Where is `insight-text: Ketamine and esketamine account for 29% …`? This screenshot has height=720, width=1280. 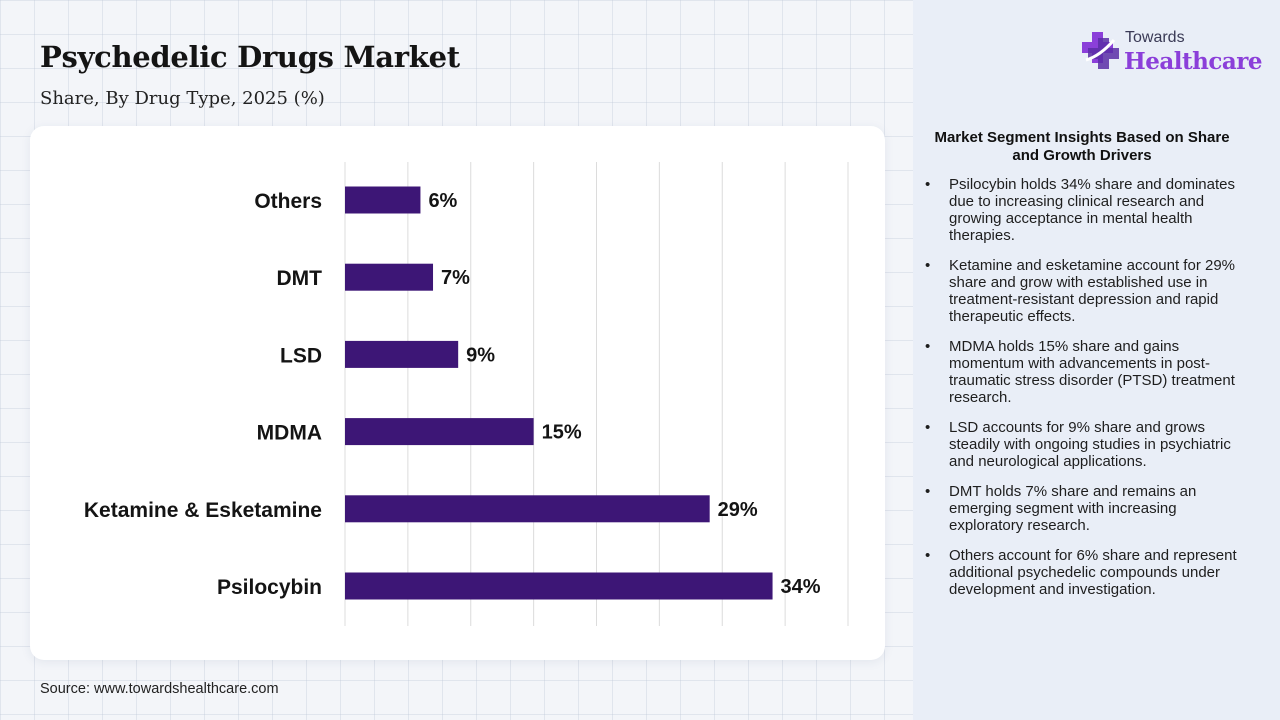 insight-text: Ketamine and esketamine account for 29% … is located at coordinates (1092, 291).